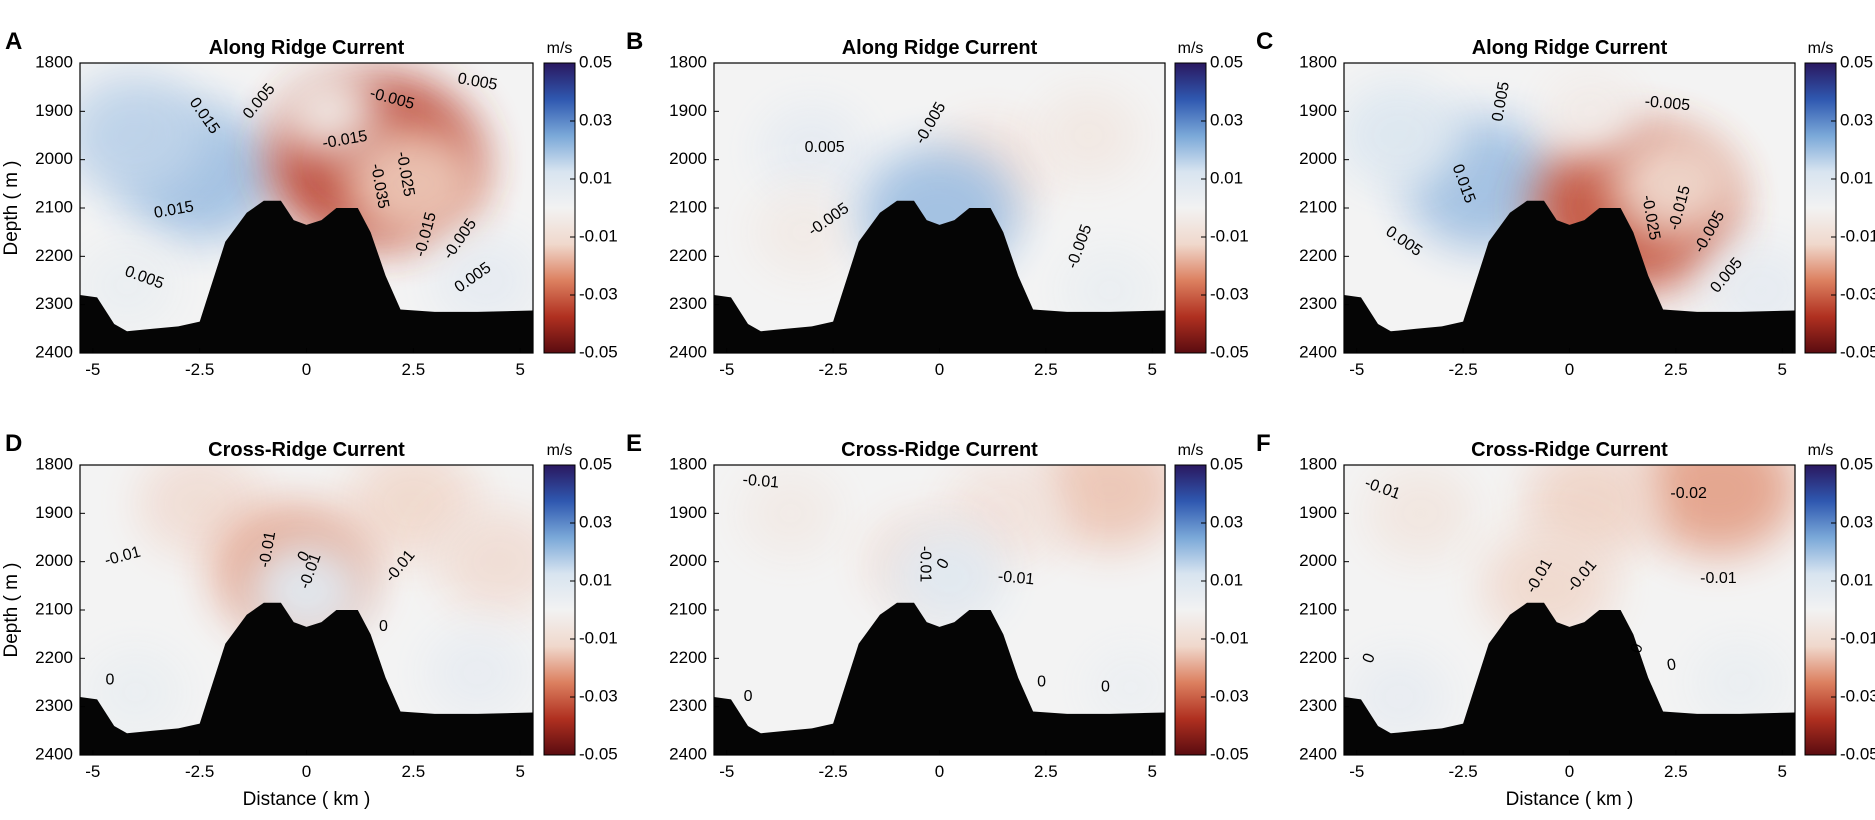  What do you see at coordinates (477, 82) in the screenshot?
I see `contour-label: 0.005` at bounding box center [477, 82].